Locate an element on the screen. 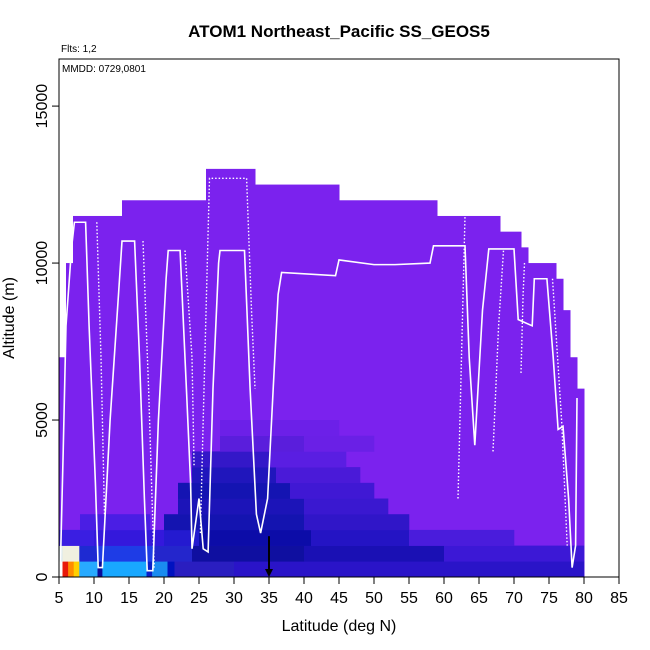 The image size is (650, 650). x-tick-label: 80 is located at coordinates (584, 598).